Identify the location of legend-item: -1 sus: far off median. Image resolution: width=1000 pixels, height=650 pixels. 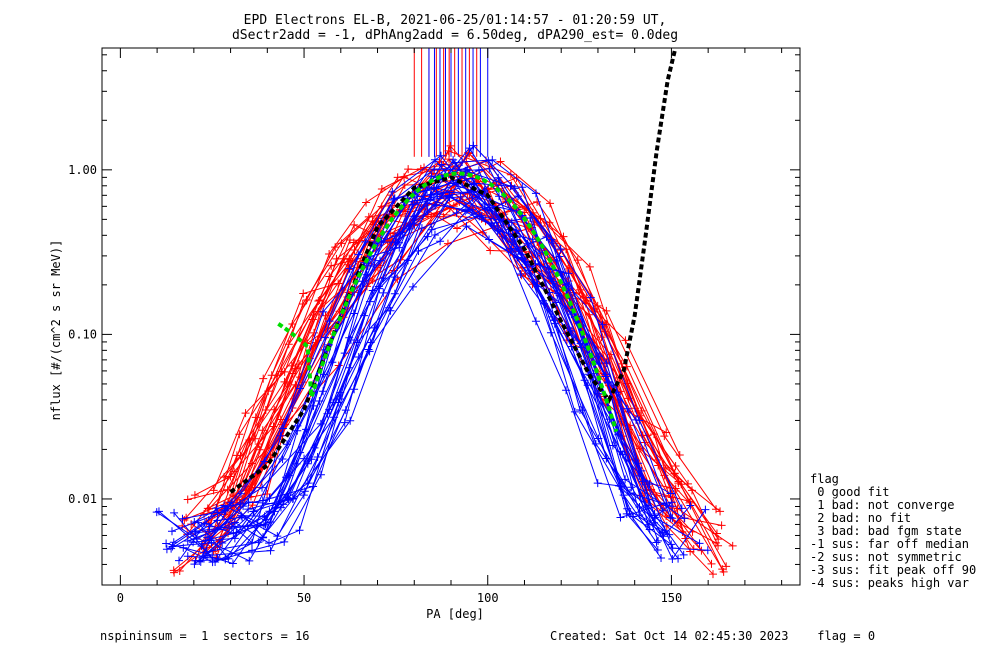
(889, 544).